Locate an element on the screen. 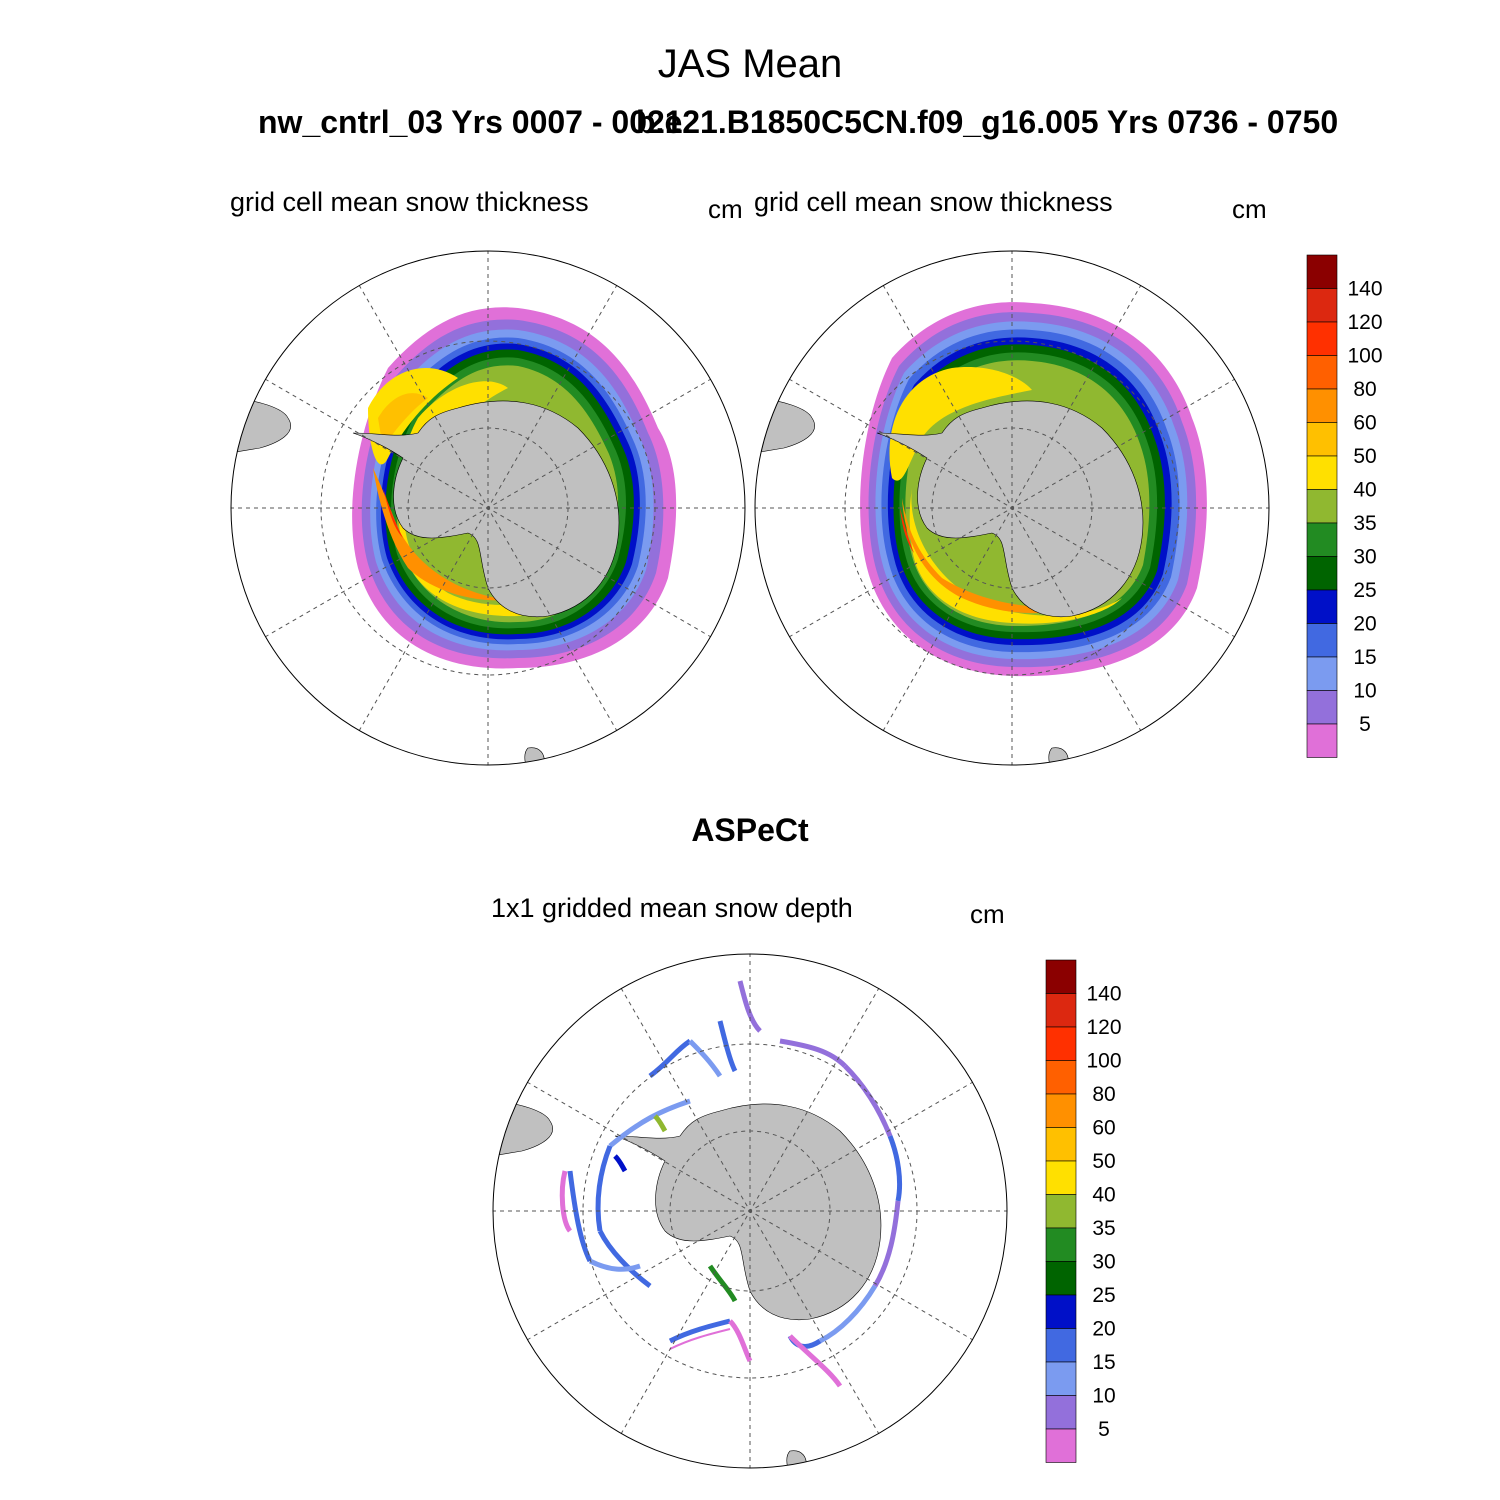 This screenshot has height=1500, width=1500. panel2-variable-title: grid cell mean snow thickness is located at coordinates (933, 202).